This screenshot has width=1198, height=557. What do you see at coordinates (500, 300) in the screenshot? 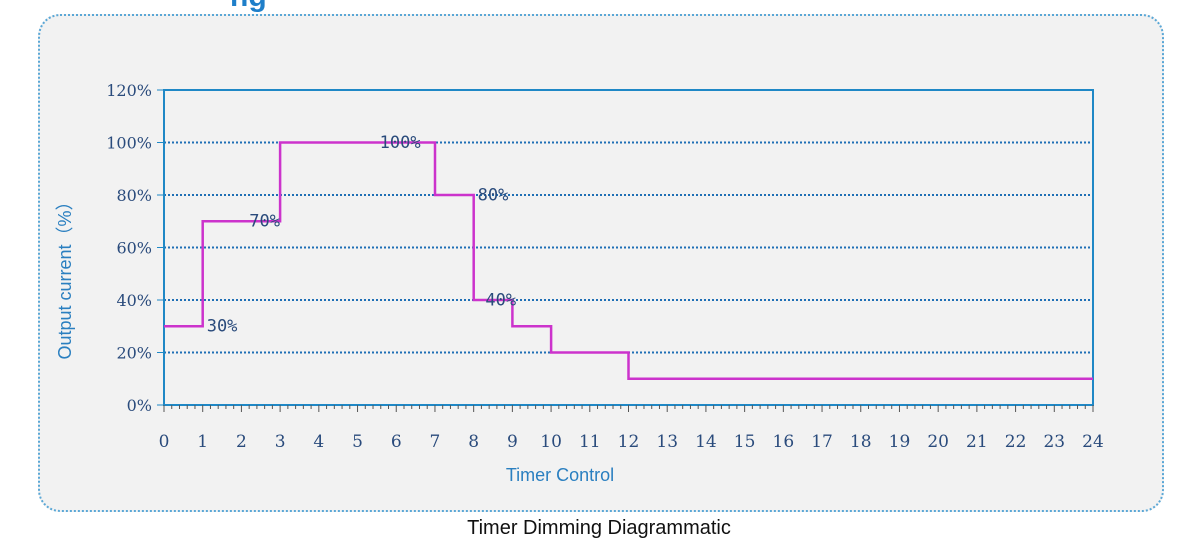
I see `data-label: 40%` at bounding box center [500, 300].